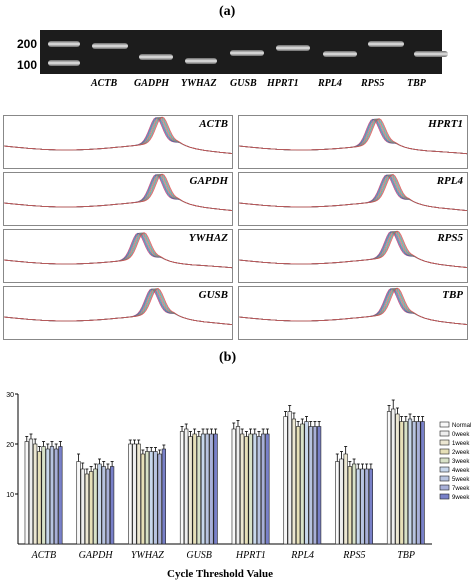 The height and width of the screenshot is (585, 474). Describe the element at coordinates (199, 83) in the screenshot. I see `lane-label-ywhaz: YWHAZ` at that location.